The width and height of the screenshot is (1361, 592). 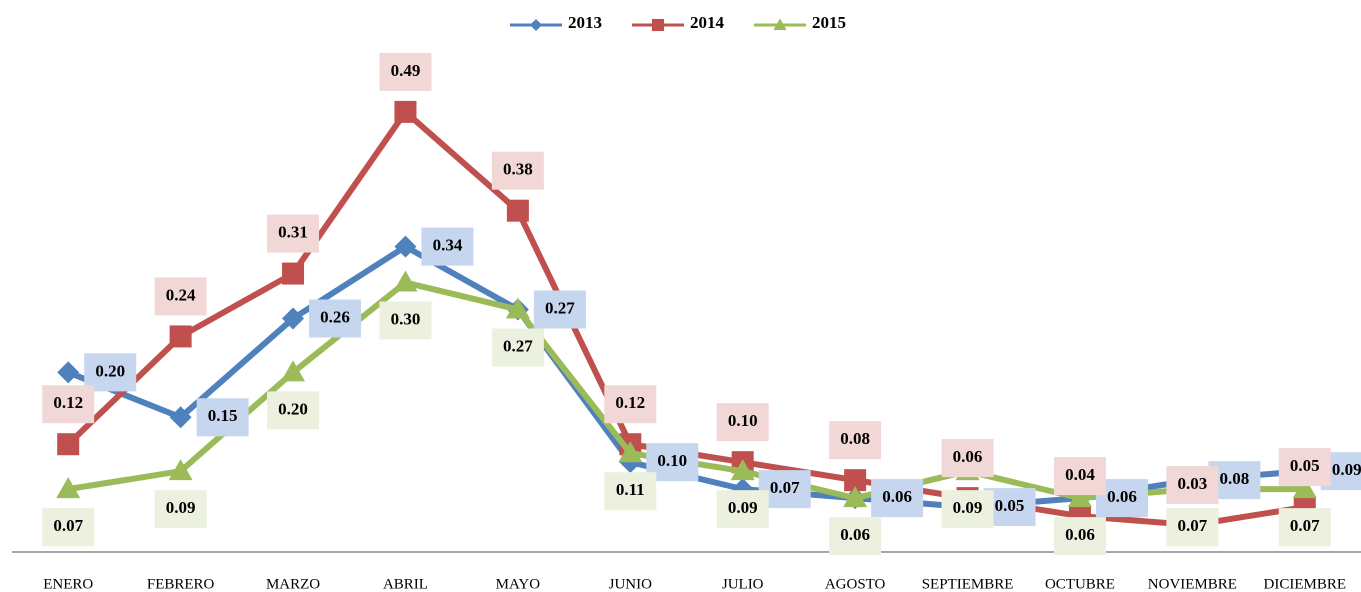 What do you see at coordinates (829, 22) in the screenshot?
I see `legend-label: 2015` at bounding box center [829, 22].